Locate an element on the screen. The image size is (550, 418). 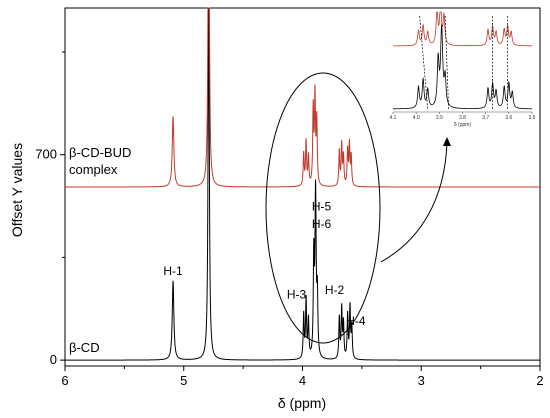
x-tick-label-2: 2 is located at coordinates (539, 380).